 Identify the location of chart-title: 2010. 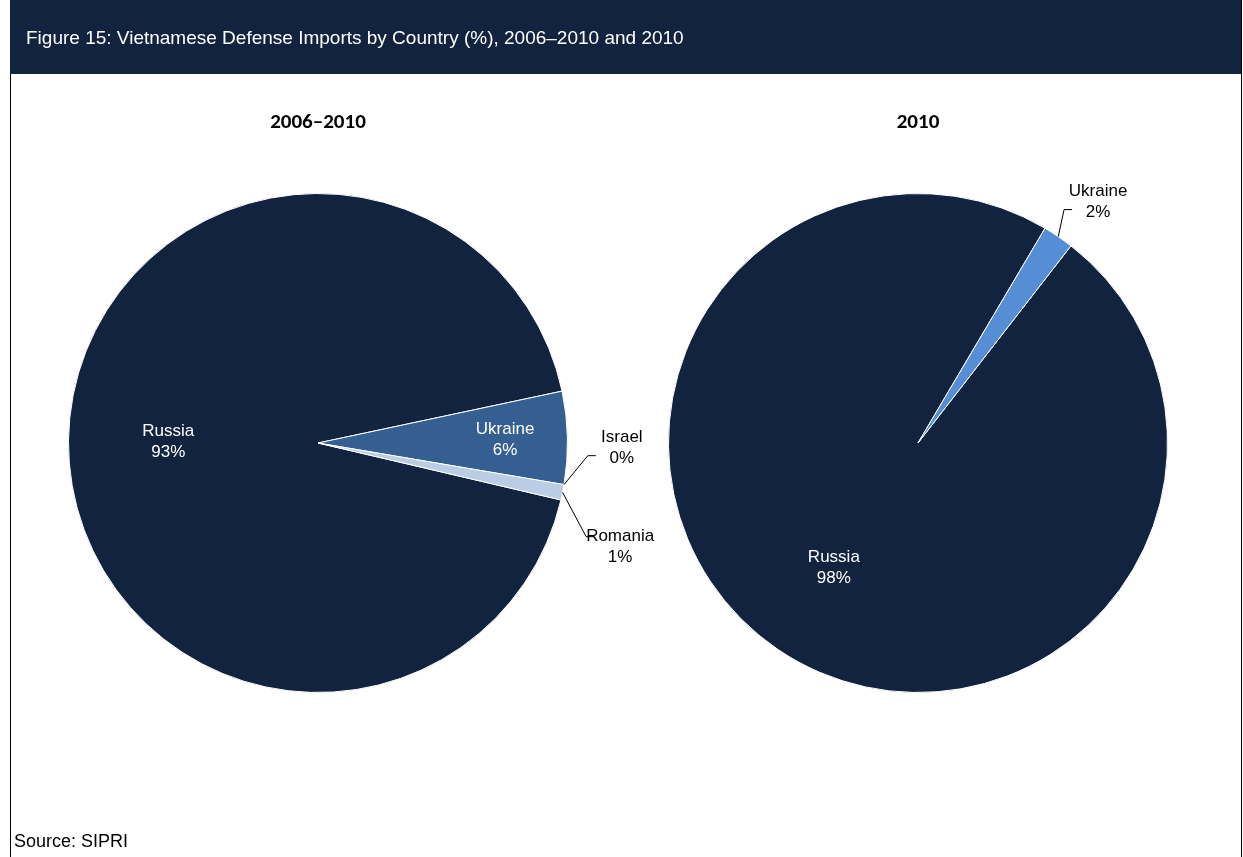
(918, 121).